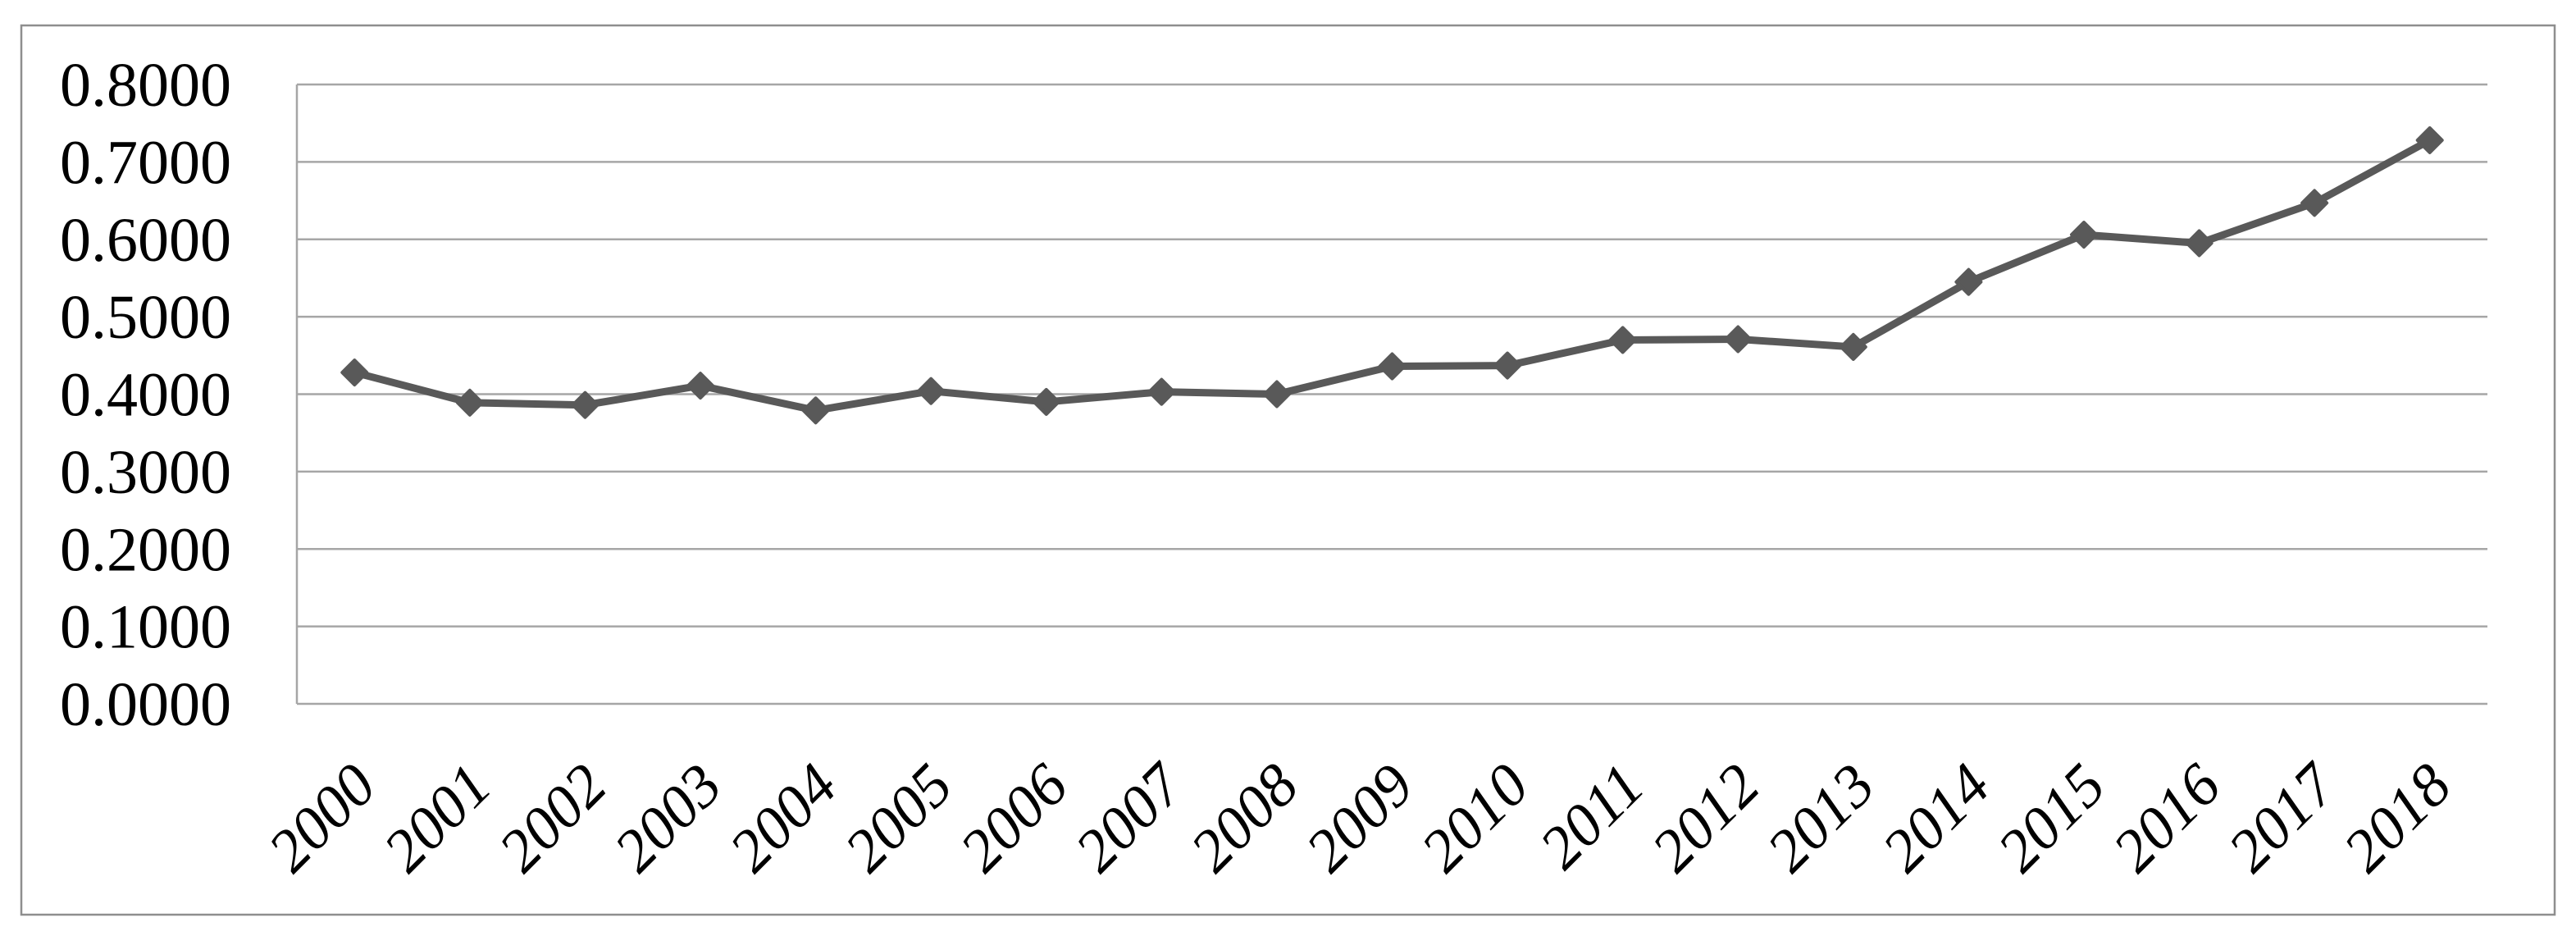  I want to click on y-tick-label: 0.7000, so click(145, 163).